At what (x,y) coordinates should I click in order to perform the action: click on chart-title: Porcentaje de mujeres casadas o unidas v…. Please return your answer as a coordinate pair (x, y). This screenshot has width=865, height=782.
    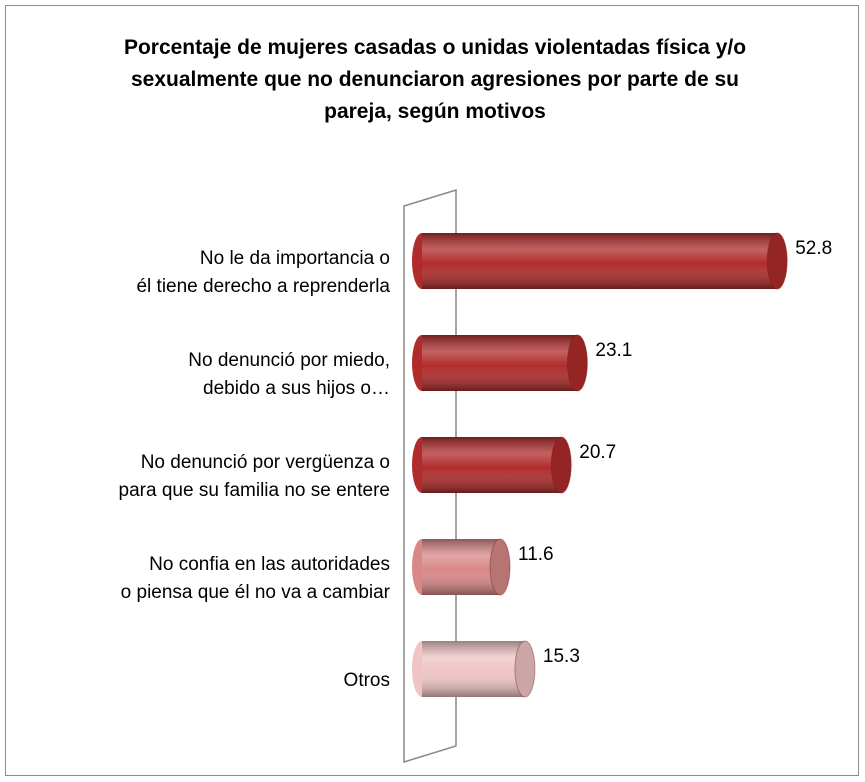
    Looking at the image, I should click on (435, 79).